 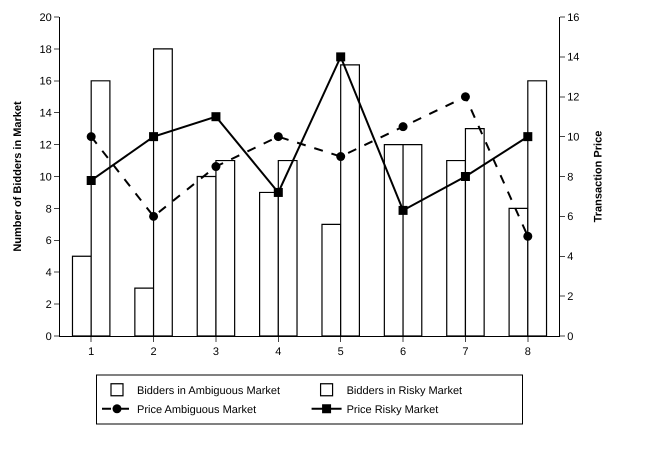 What do you see at coordinates (570, 336) in the screenshot?
I see `y2-tick-label: 0` at bounding box center [570, 336].